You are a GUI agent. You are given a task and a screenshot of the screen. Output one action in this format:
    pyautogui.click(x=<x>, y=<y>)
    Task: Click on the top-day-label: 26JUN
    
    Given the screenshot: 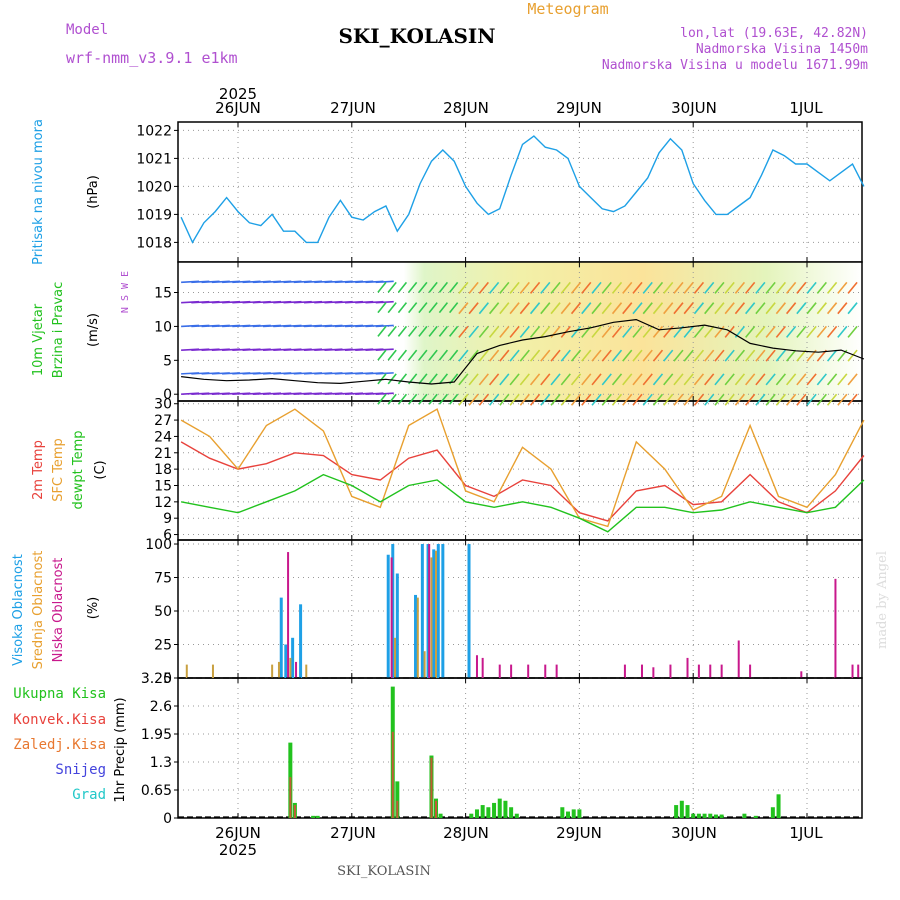 What is the action you would take?
    pyautogui.click(x=238, y=108)
    